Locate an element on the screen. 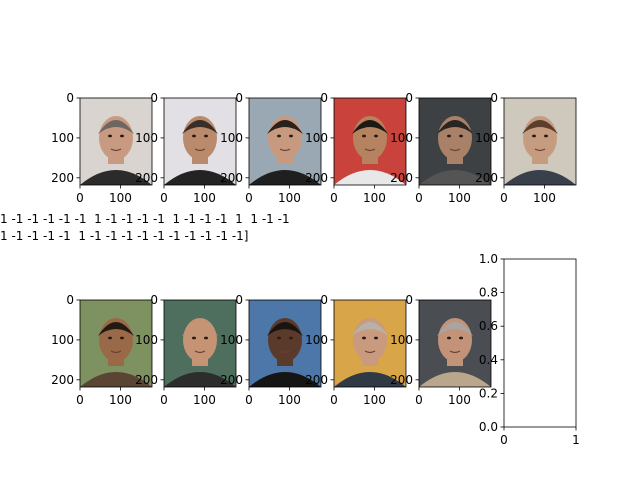 The image size is (640, 480). y-tick-label: 0.2 is located at coordinates (488, 393).